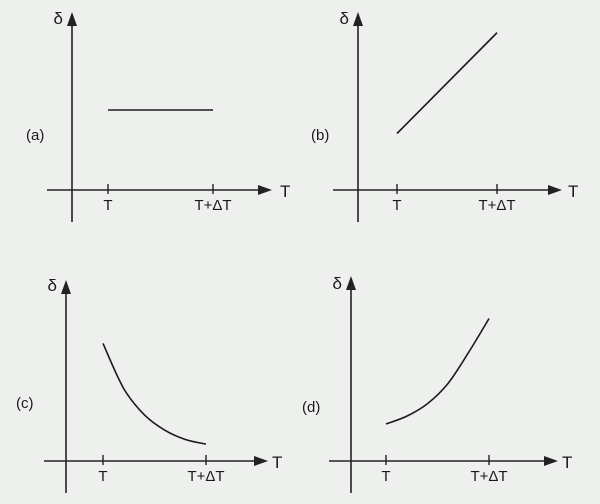  What do you see at coordinates (385, 476) in the screenshot?
I see `panel-d-tick-label-t: T` at bounding box center [385, 476].